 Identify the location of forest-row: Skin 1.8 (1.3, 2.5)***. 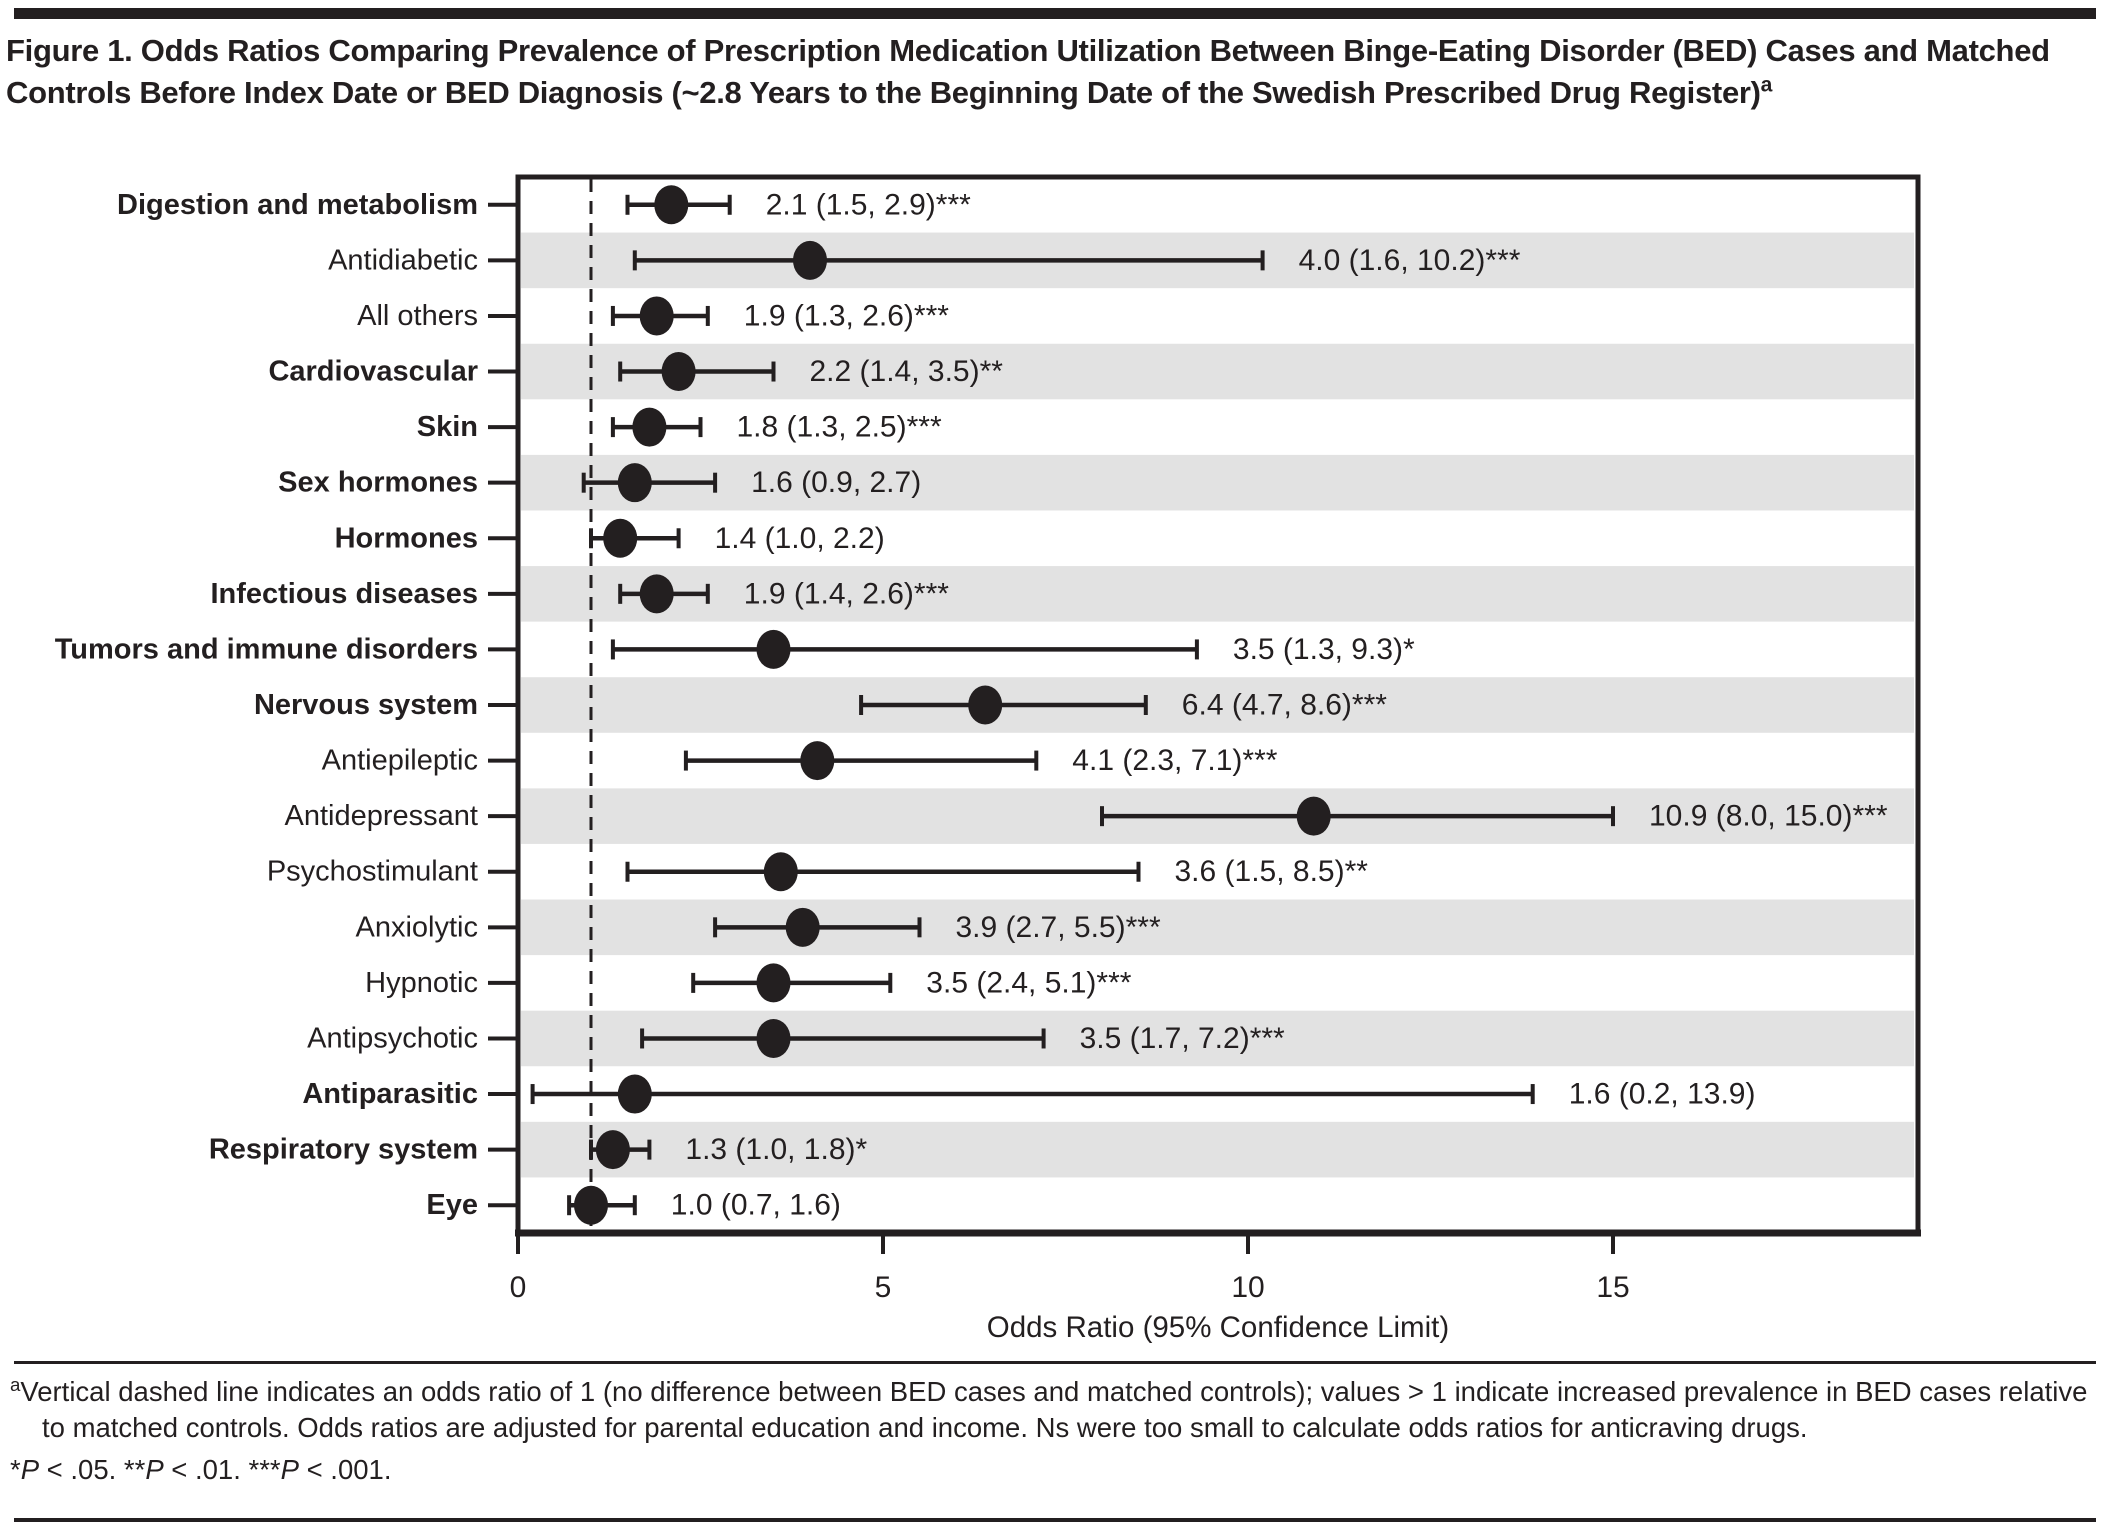
(679, 427).